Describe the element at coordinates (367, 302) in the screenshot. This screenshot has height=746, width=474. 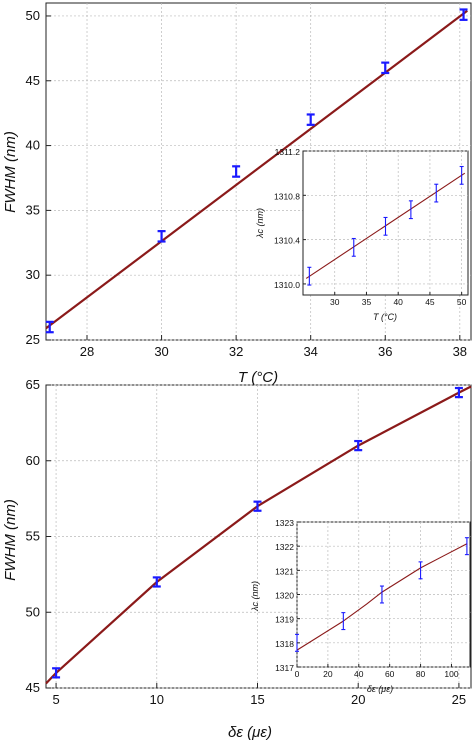
I see `x-tick-label: 35` at that location.